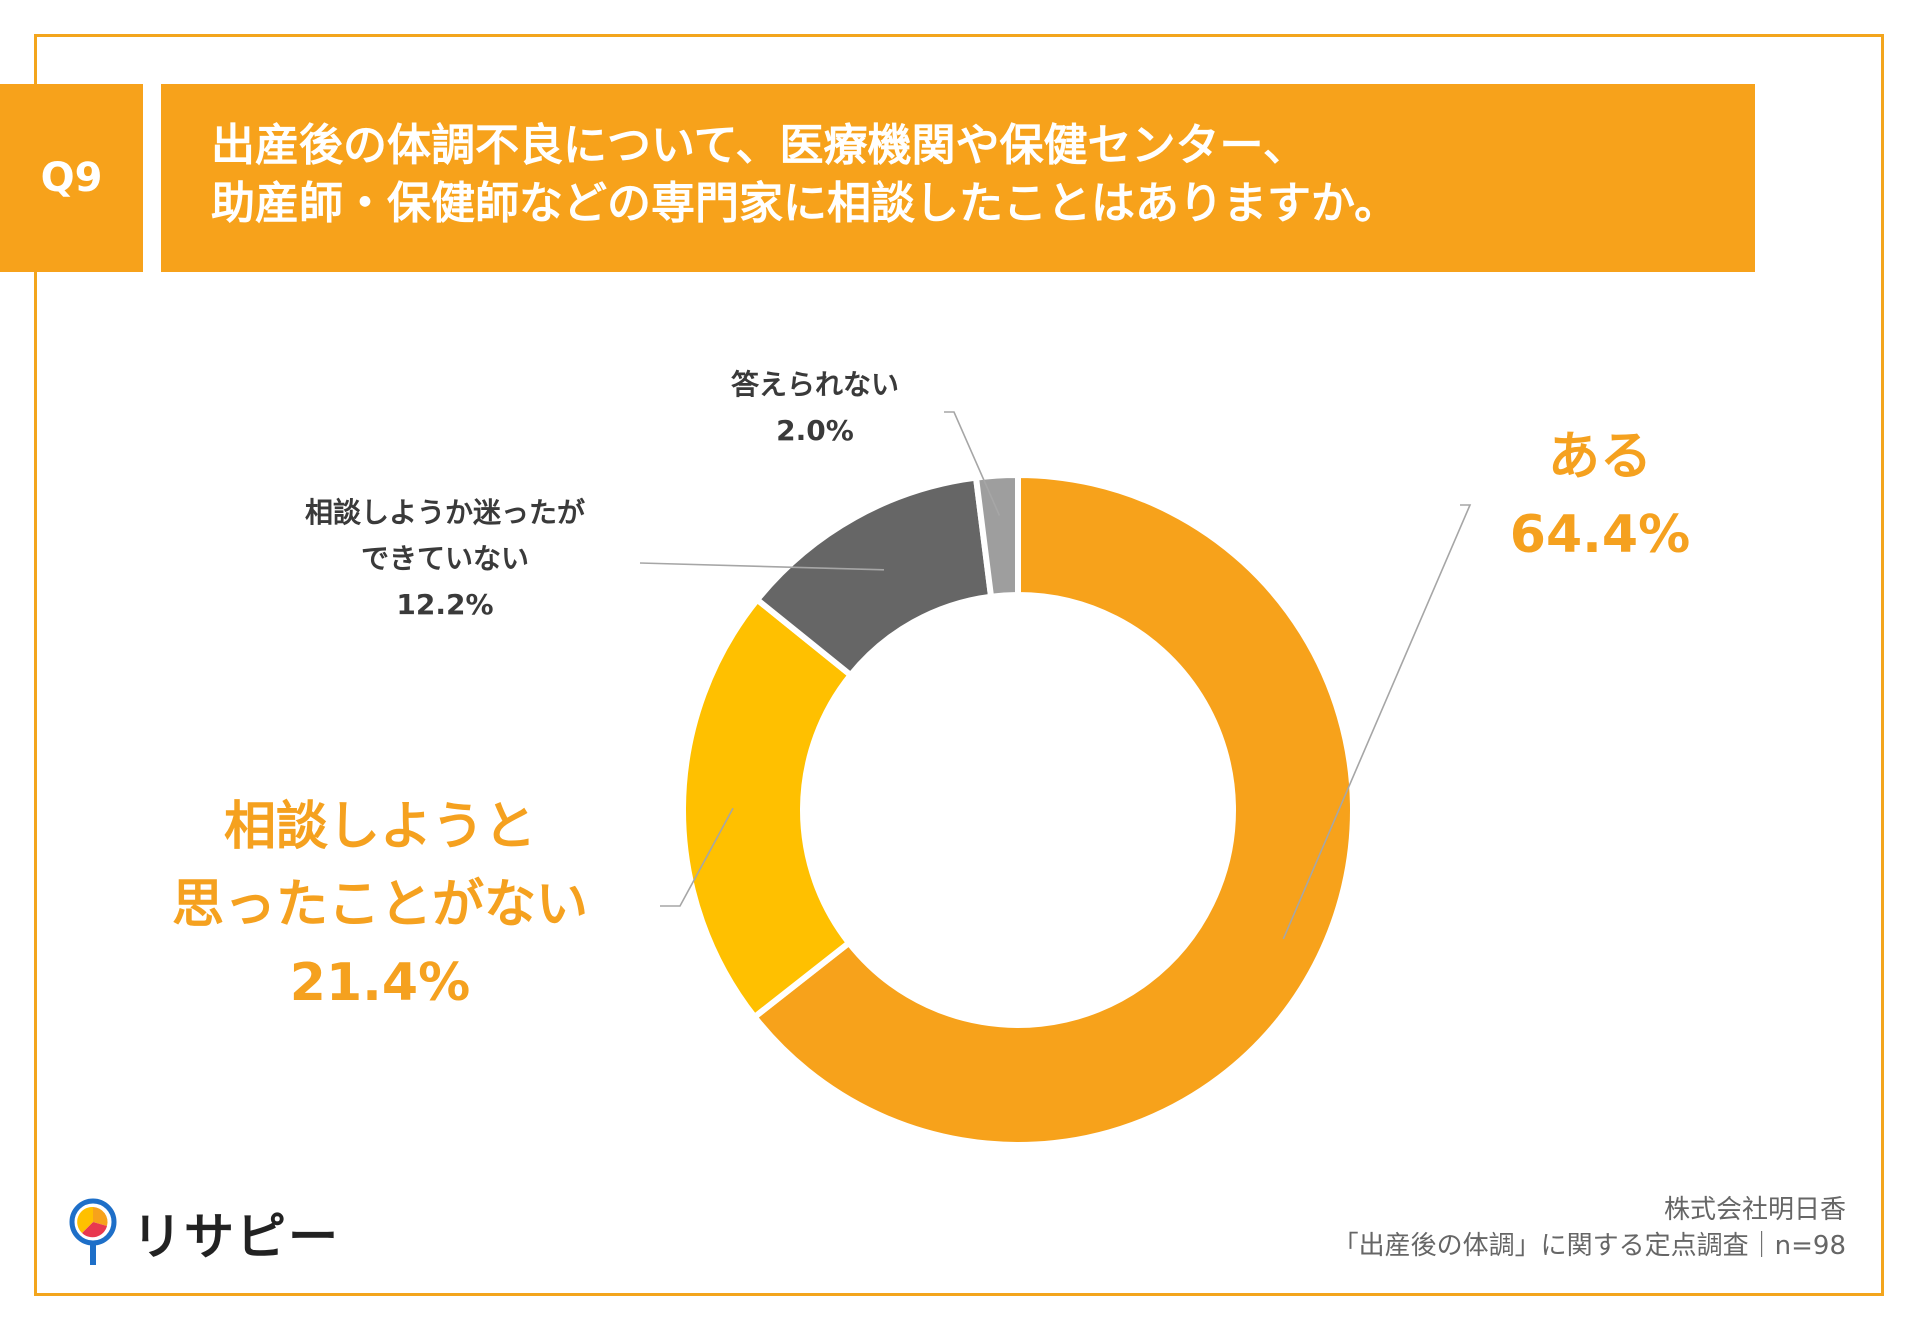  I want to click on label-cannot-answer-name: 答えられない, so click(814, 384).